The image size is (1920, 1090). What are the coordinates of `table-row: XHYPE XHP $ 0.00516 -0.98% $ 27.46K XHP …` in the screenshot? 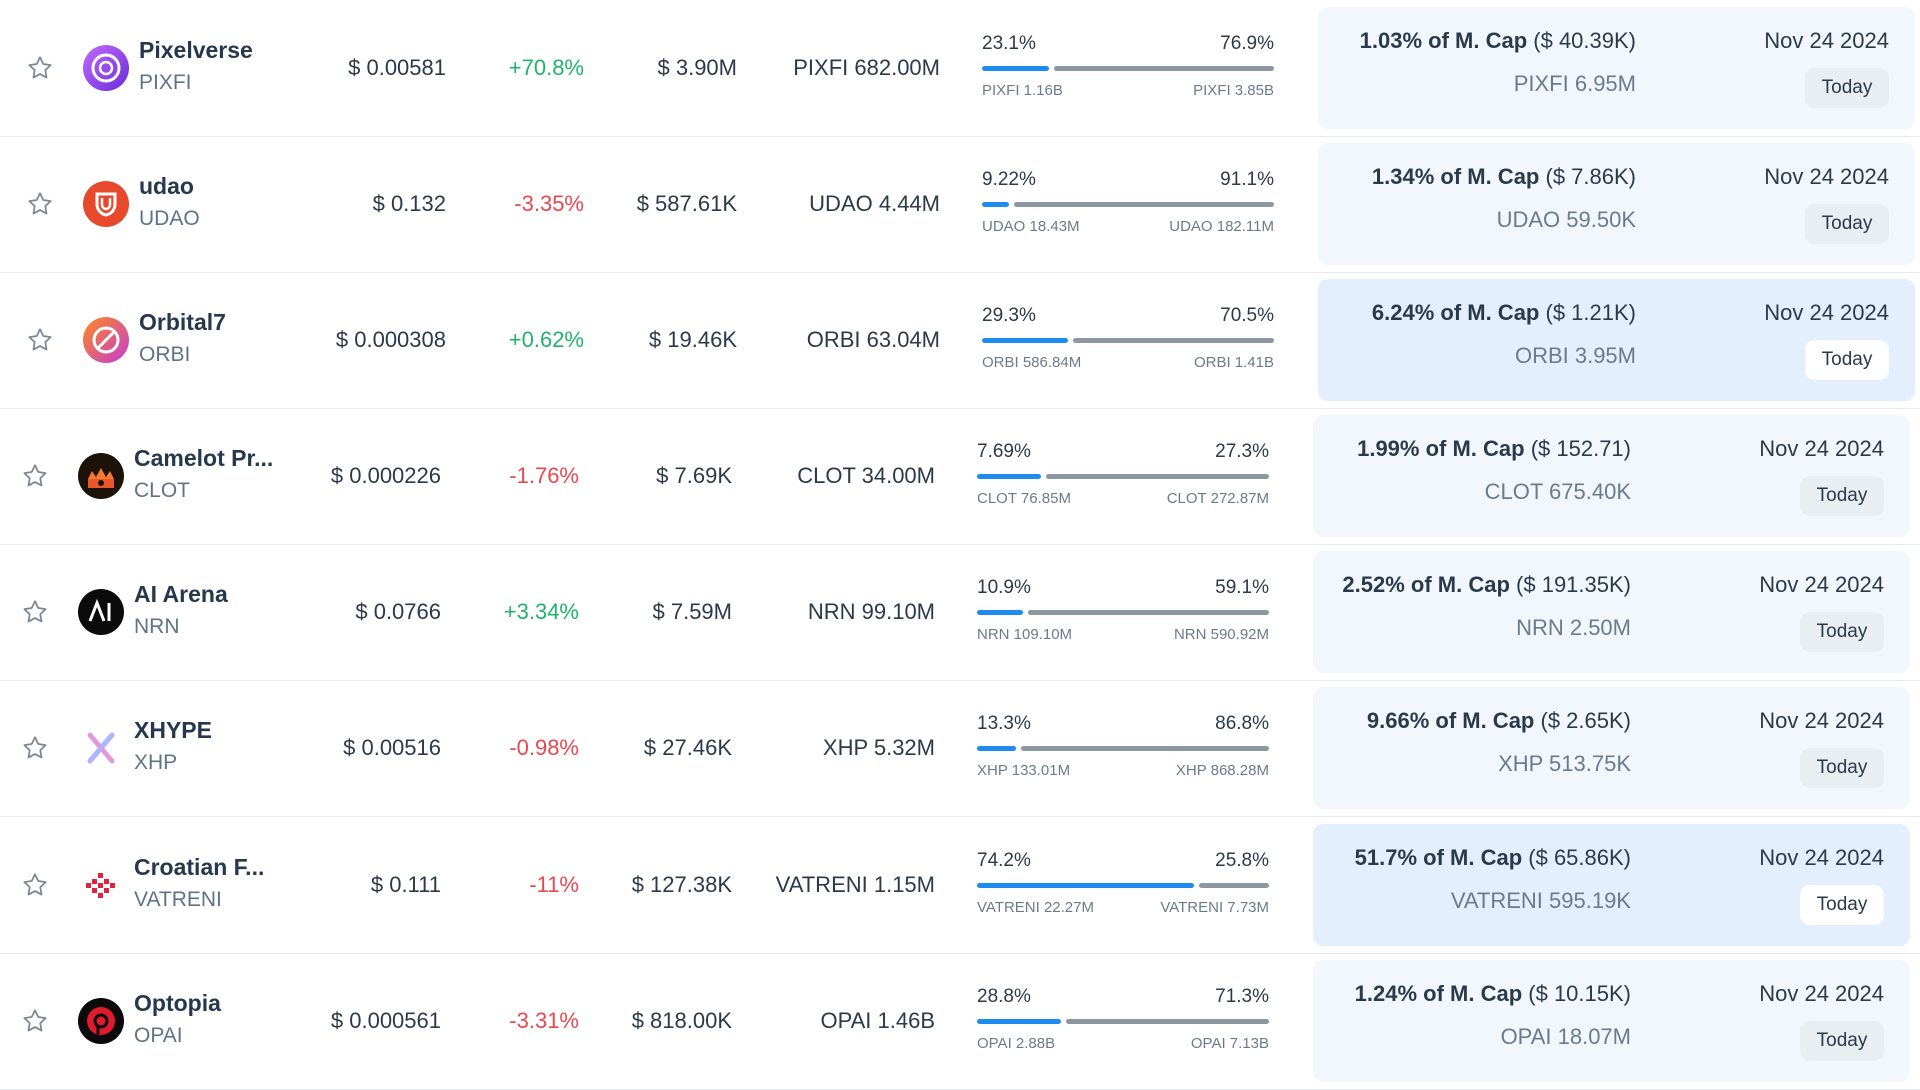 It's located at (960, 748).